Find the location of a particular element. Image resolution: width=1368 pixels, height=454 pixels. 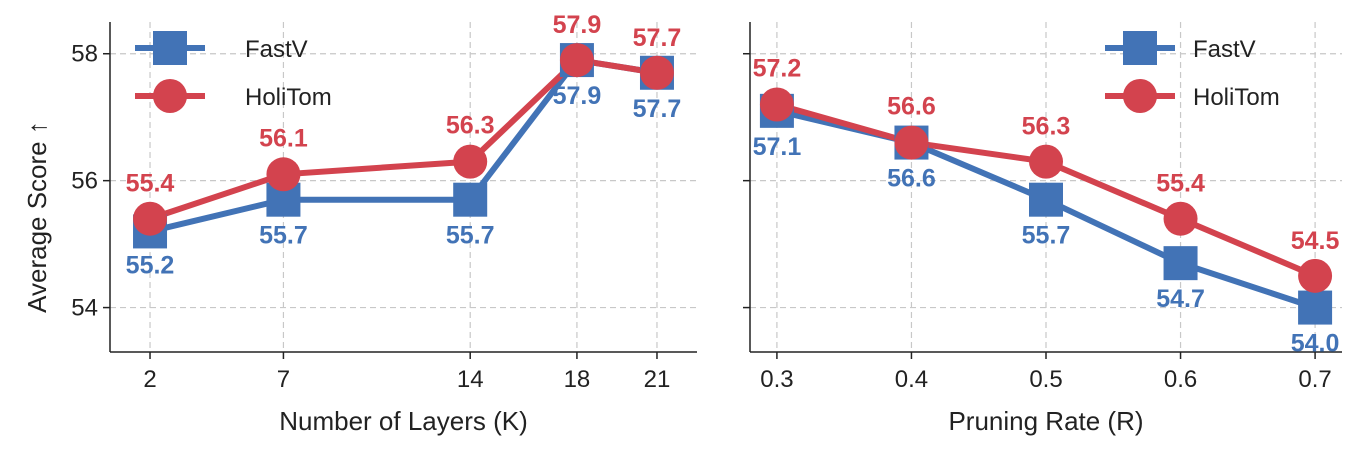

data-label-fastv: 57.7 is located at coordinates (657, 109).